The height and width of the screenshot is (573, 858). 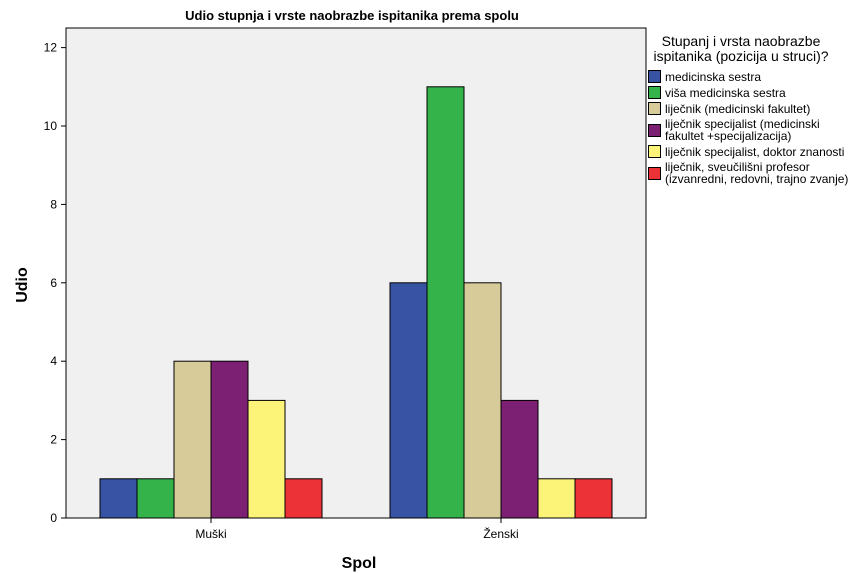 I want to click on legend-item: liječnik (medicinski fakultet), so click(x=753, y=108).